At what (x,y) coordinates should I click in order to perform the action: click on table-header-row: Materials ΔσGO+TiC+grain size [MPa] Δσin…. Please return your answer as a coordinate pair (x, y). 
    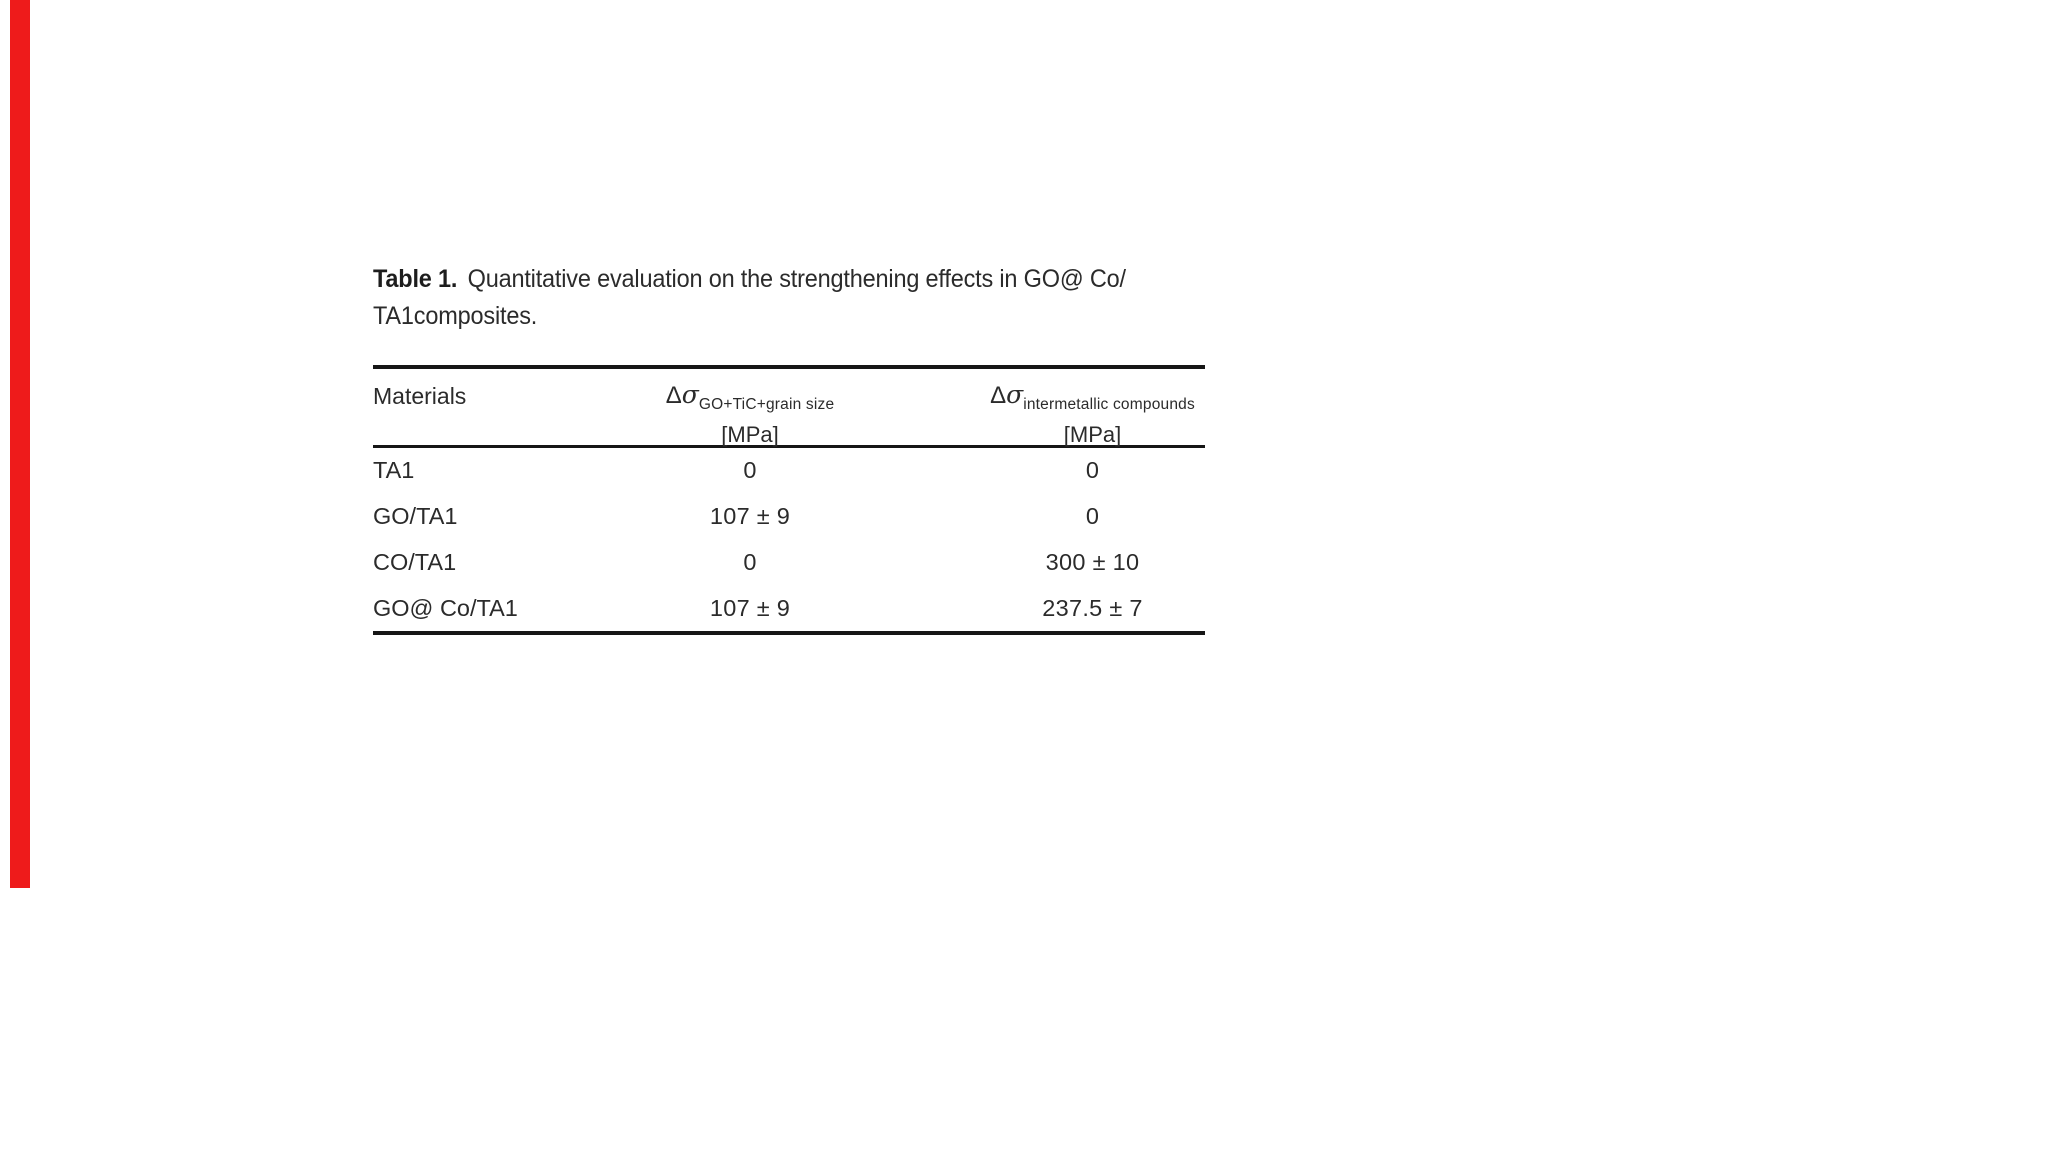
    Looking at the image, I should click on (789, 406).